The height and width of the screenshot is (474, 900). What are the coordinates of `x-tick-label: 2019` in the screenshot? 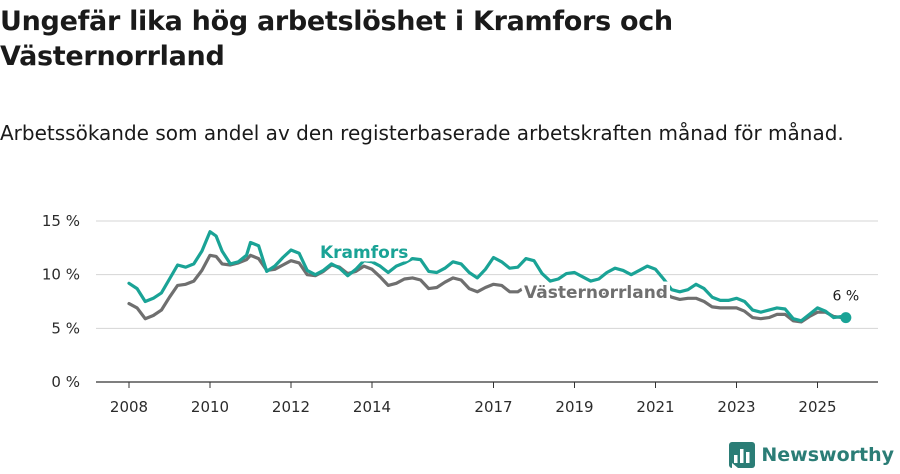 It's located at (574, 407).